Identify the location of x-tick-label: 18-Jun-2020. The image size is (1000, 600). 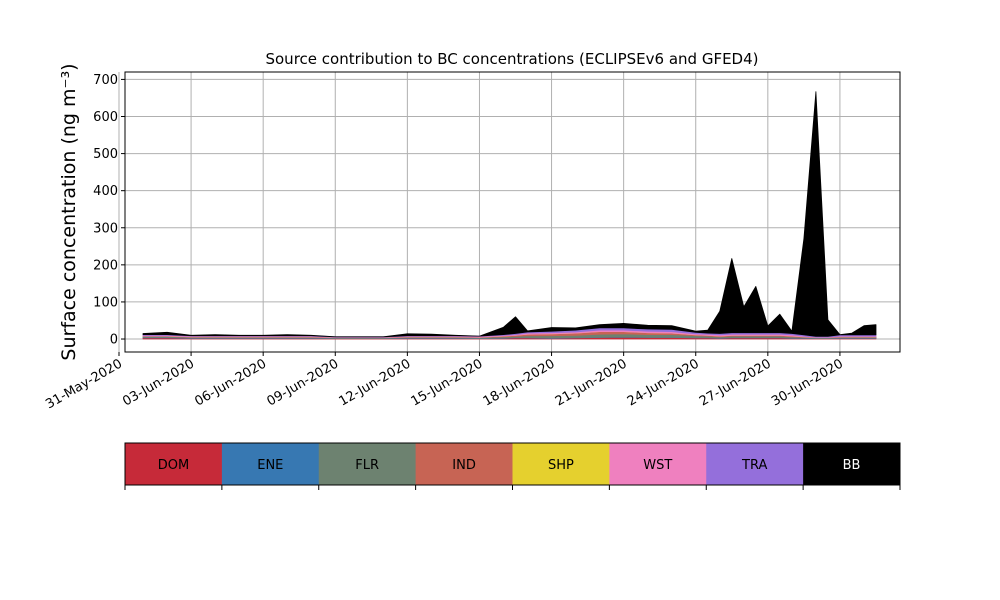
(519, 382).